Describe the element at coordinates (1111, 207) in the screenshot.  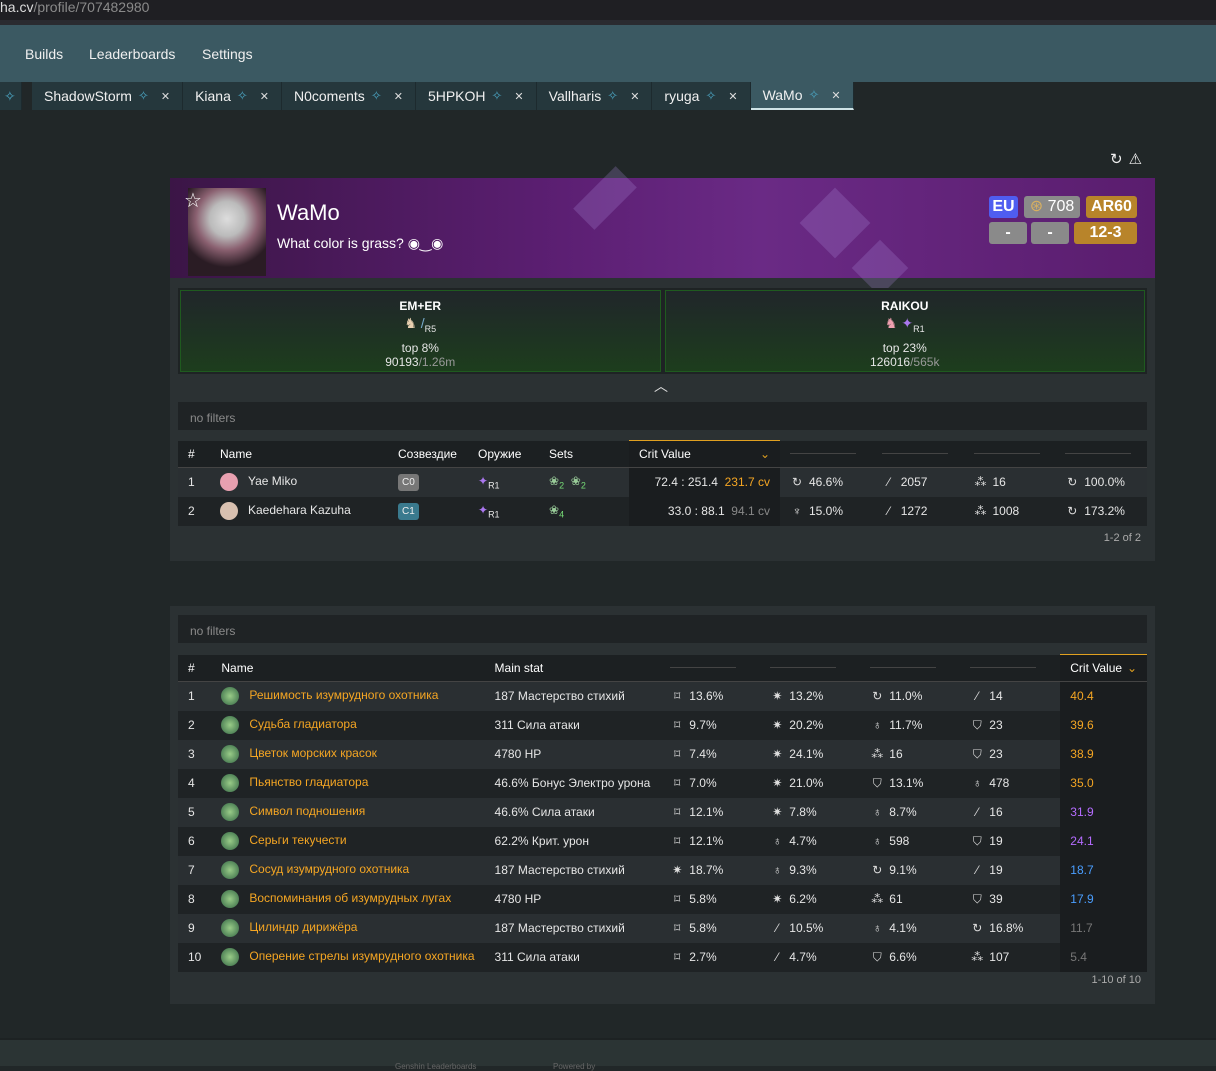
I see `ar-badge: AR60` at that location.